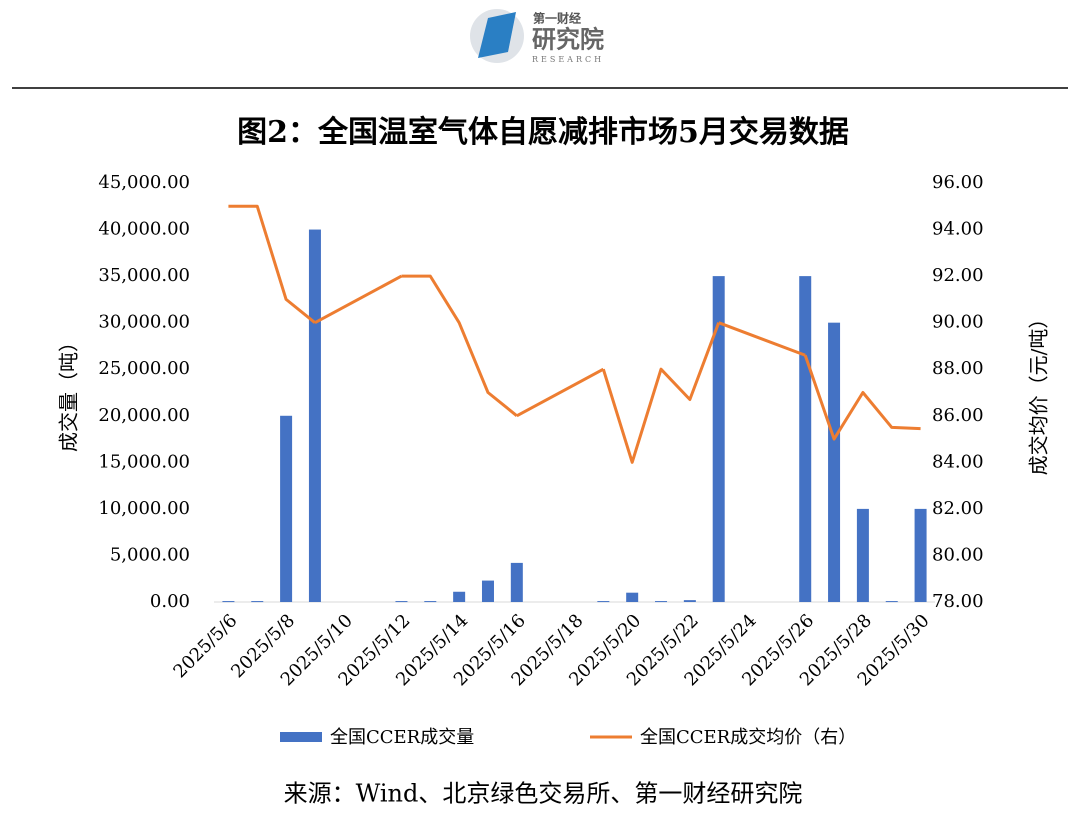 The height and width of the screenshot is (815, 1080). I want to click on y2-tick-label: 78.00, so click(958, 601).